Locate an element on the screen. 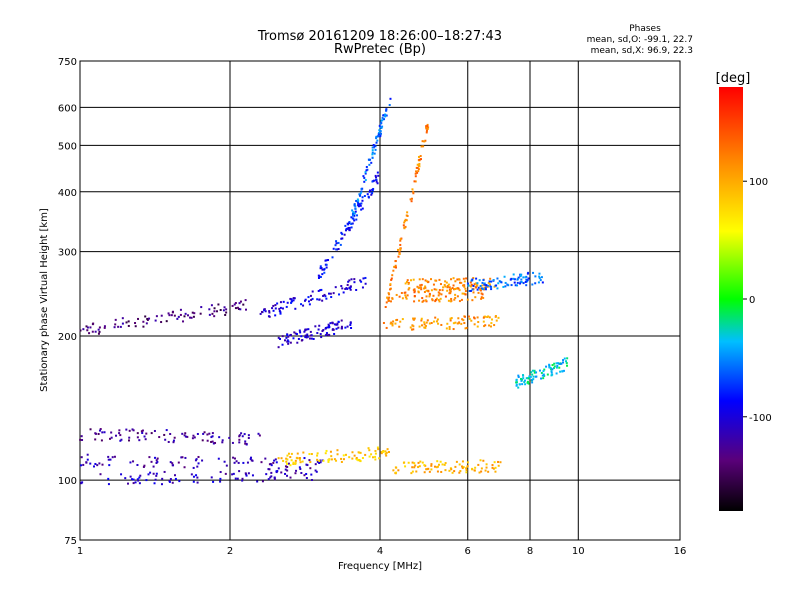  colorbar-title: [deg] is located at coordinates (733, 78).